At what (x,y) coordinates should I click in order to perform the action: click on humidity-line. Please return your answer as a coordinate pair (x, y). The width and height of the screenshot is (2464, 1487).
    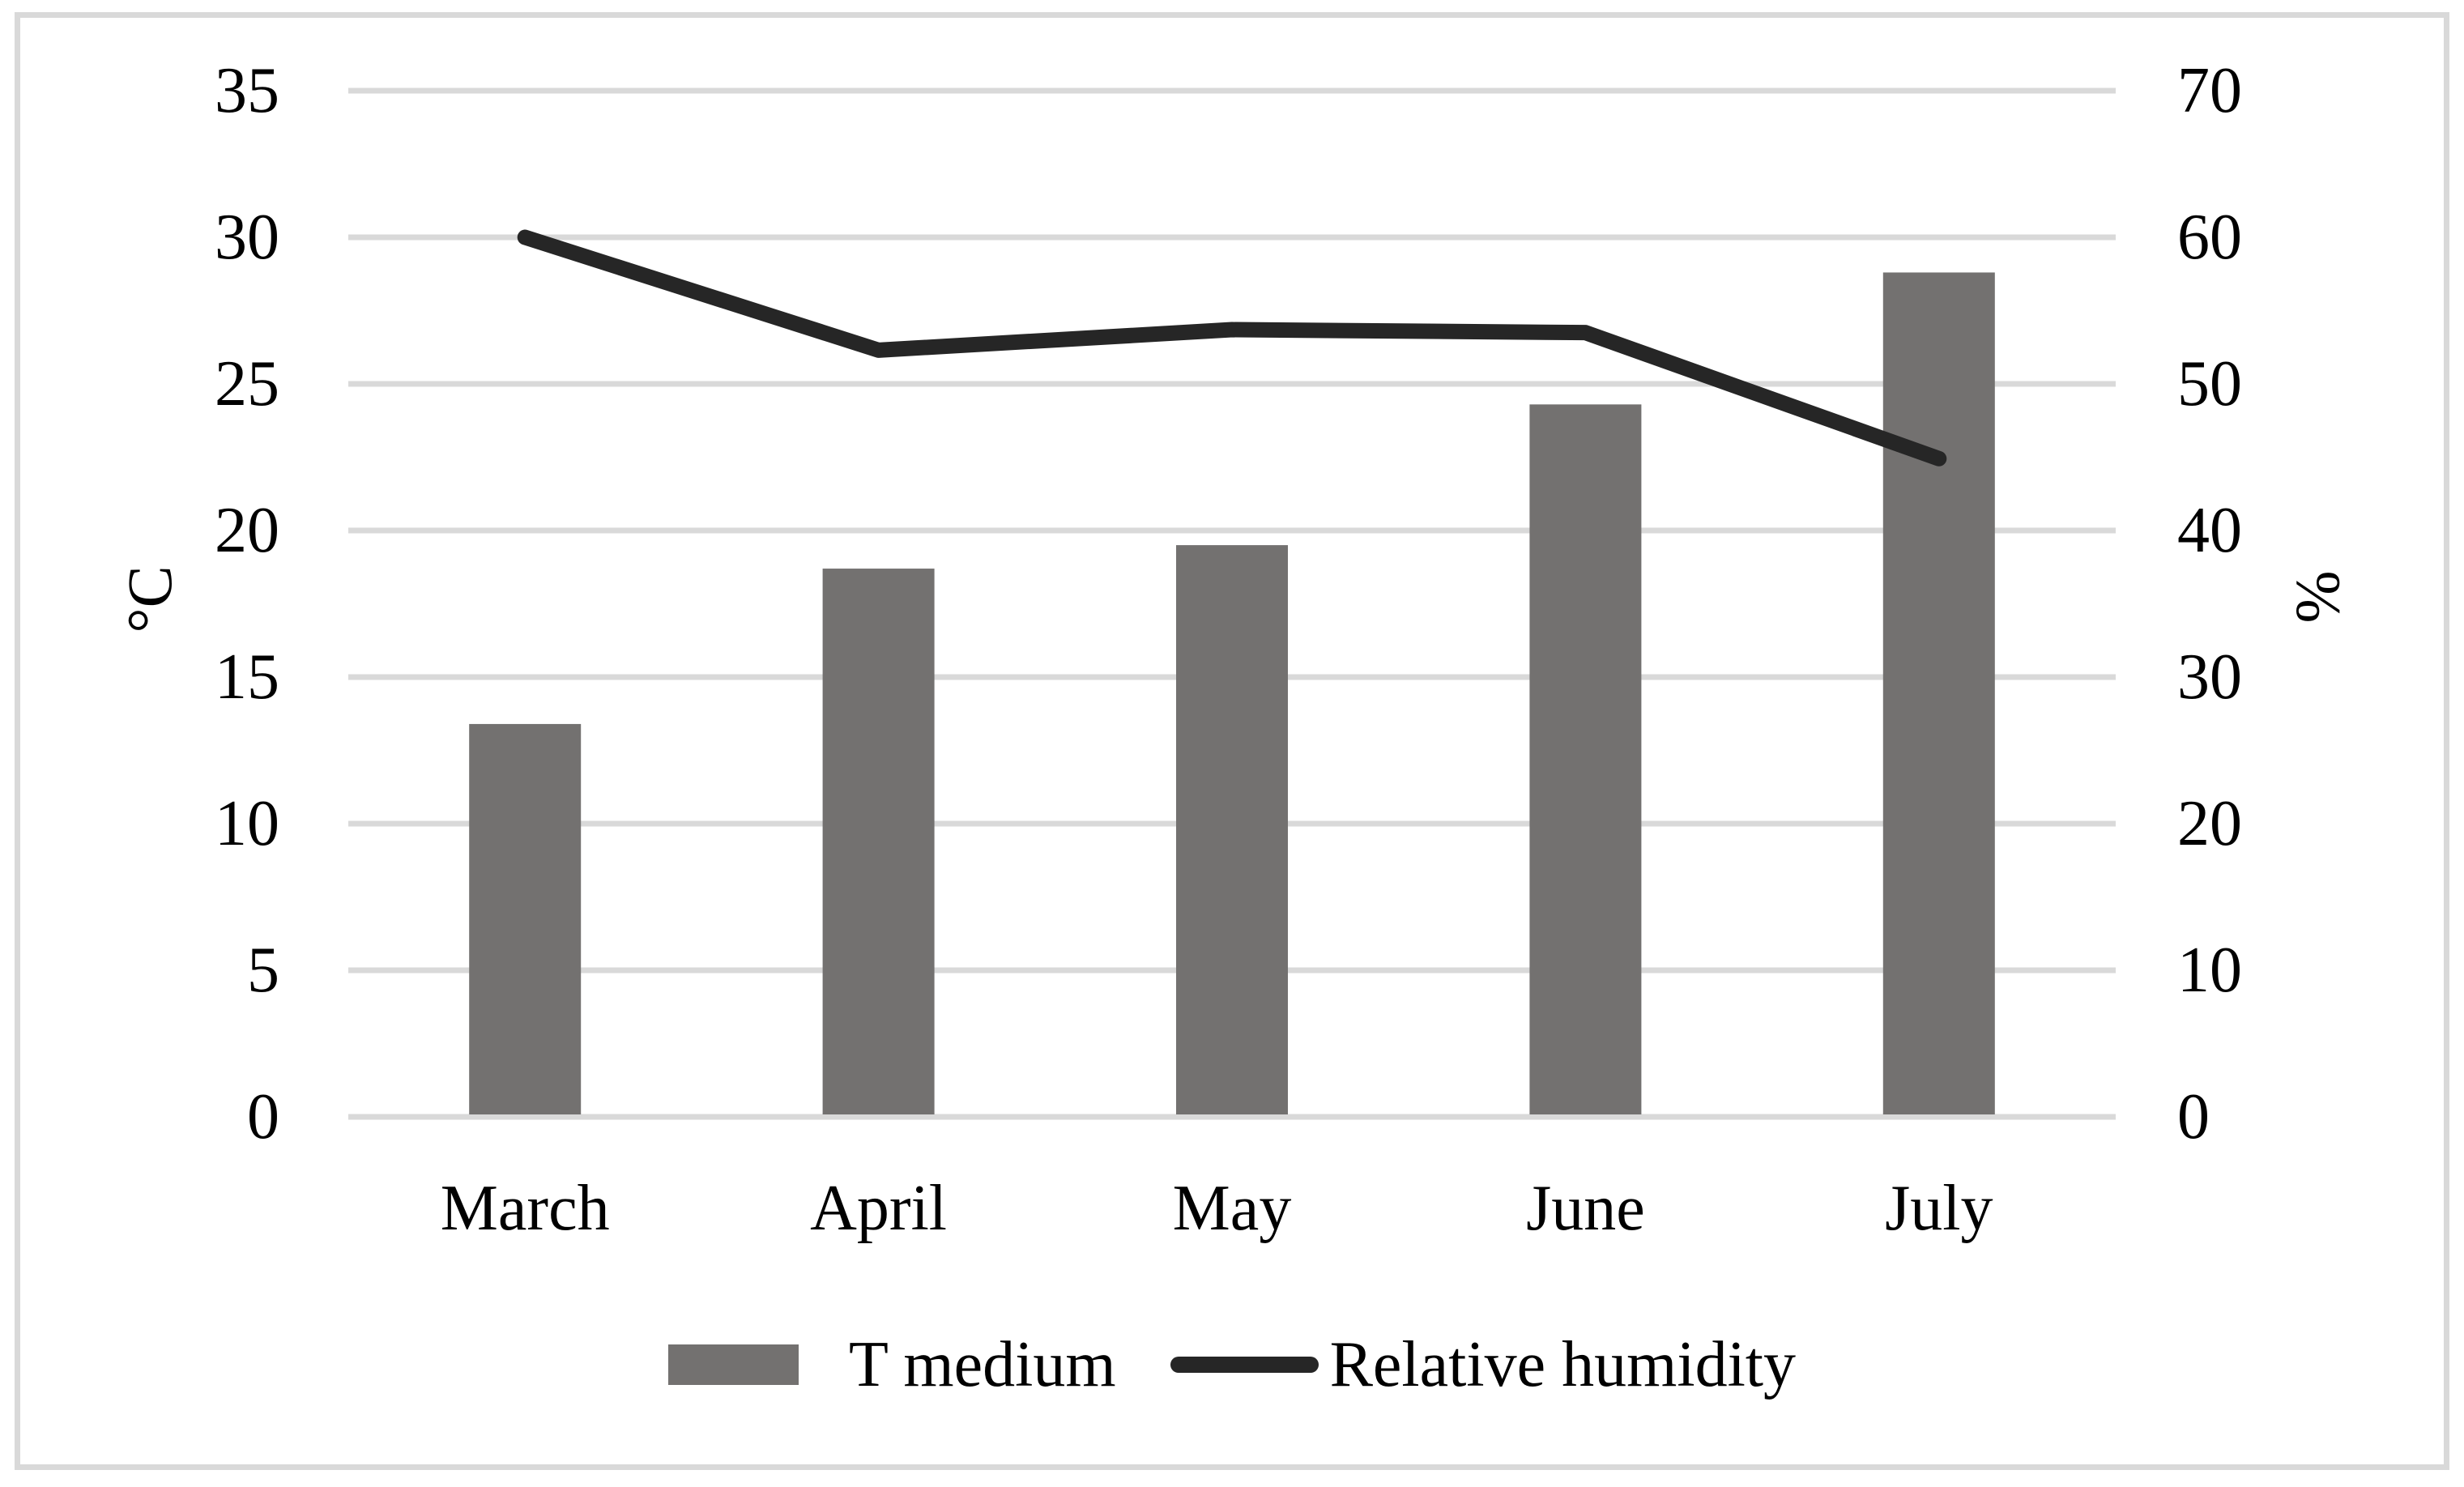
    Looking at the image, I should click on (1232, 348).